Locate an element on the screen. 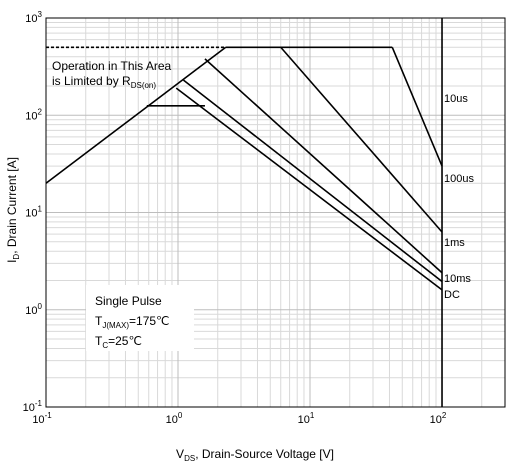  tj-value: =175℃ is located at coordinates (149, 321).